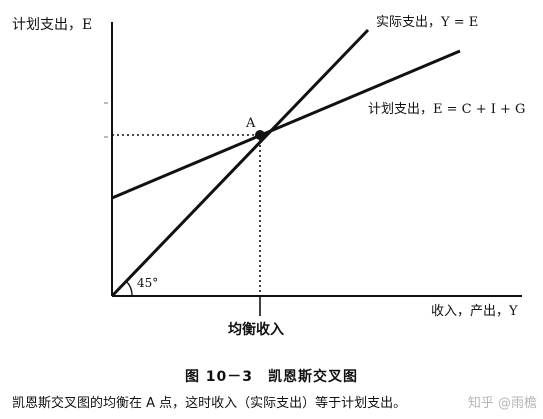 The image size is (543, 419). Describe the element at coordinates (250, 123) in the screenshot. I see `point-label: A` at that location.